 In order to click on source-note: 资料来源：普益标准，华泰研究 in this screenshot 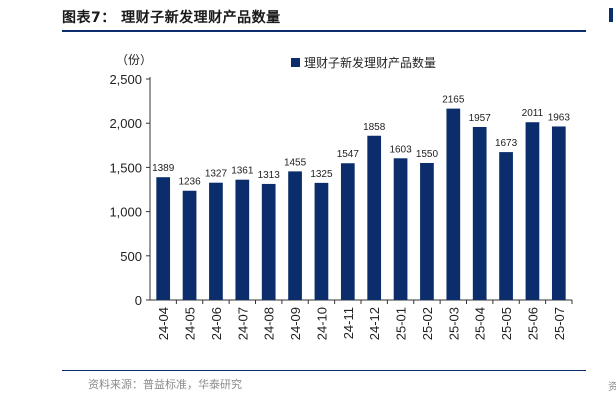, I will do `click(165, 384)`.